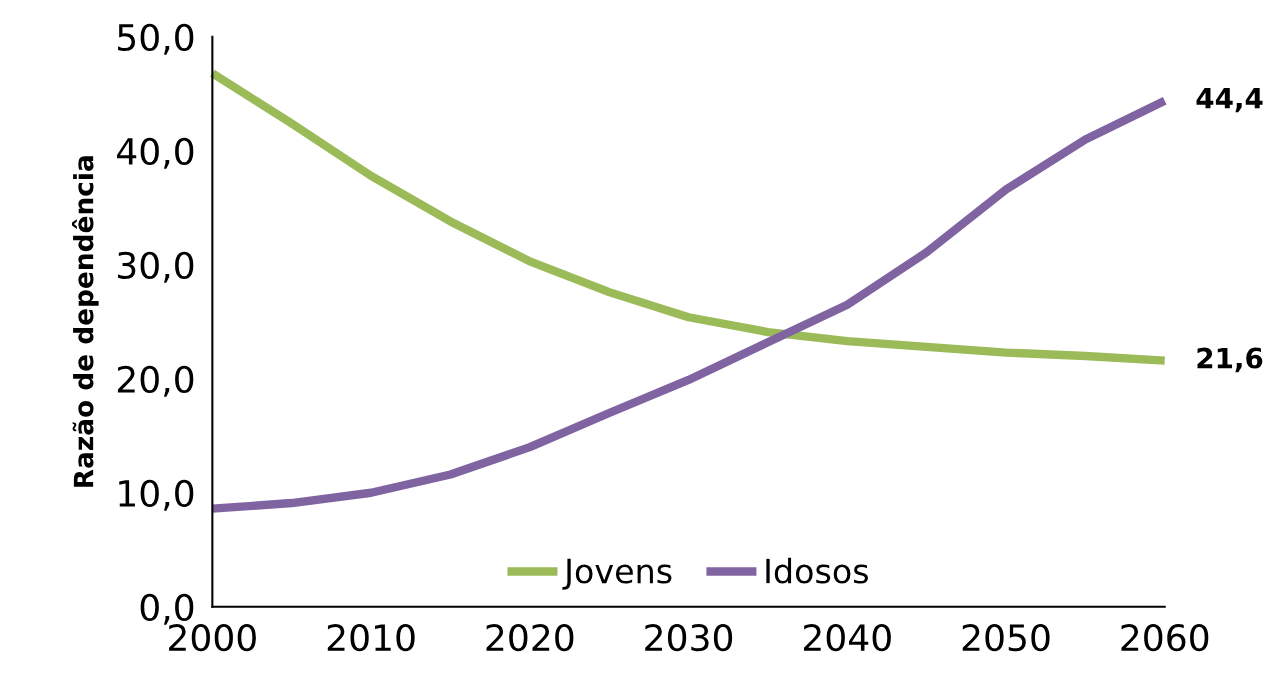 The width and height of the screenshot is (1287, 695). I want to click on y-tick-label: 40,0, so click(155, 153).